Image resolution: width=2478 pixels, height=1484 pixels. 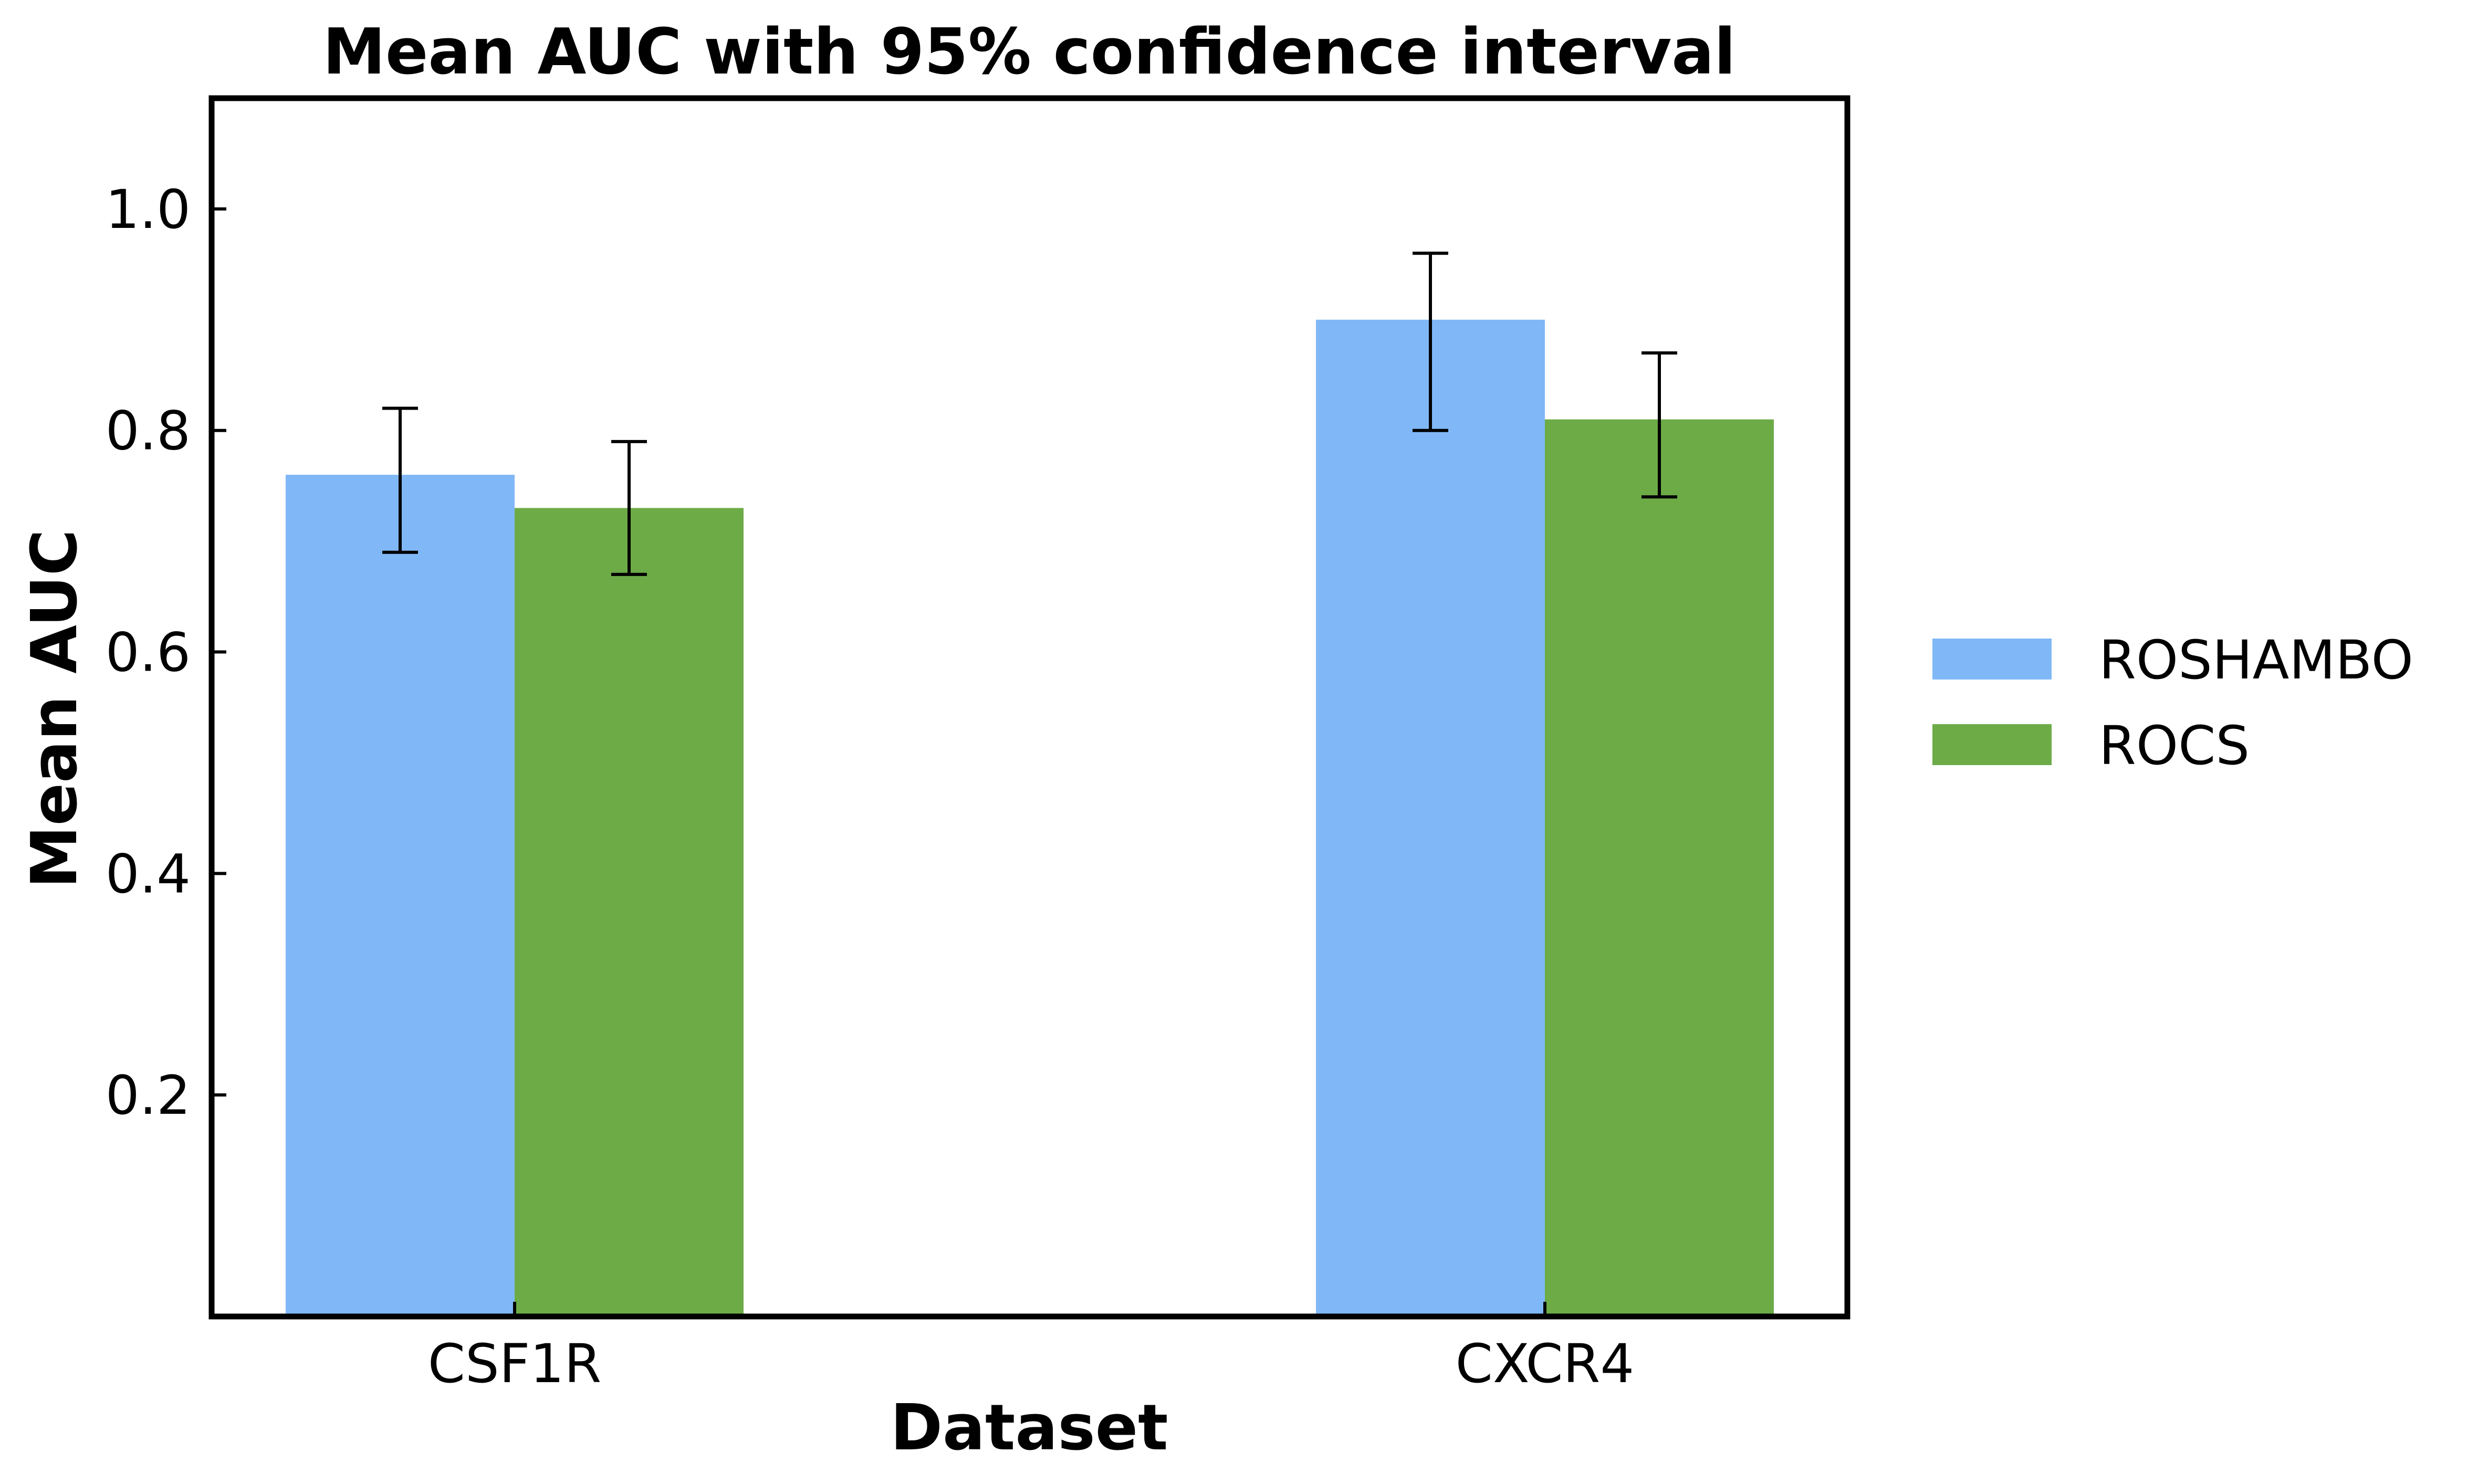 I want to click on x-tick-label: CSF1R, so click(x=515, y=1364).